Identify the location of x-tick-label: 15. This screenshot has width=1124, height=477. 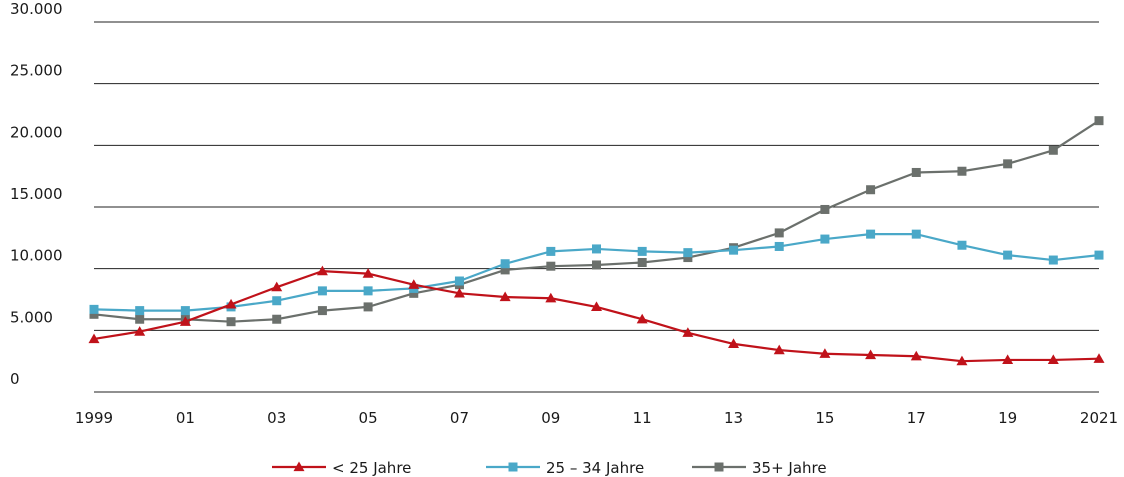
(824, 418).